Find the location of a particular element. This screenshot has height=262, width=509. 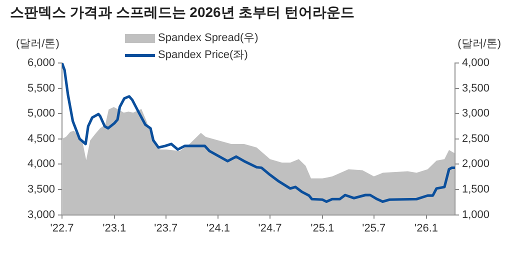

y2-tick-label: 3,500 is located at coordinates (476, 88).